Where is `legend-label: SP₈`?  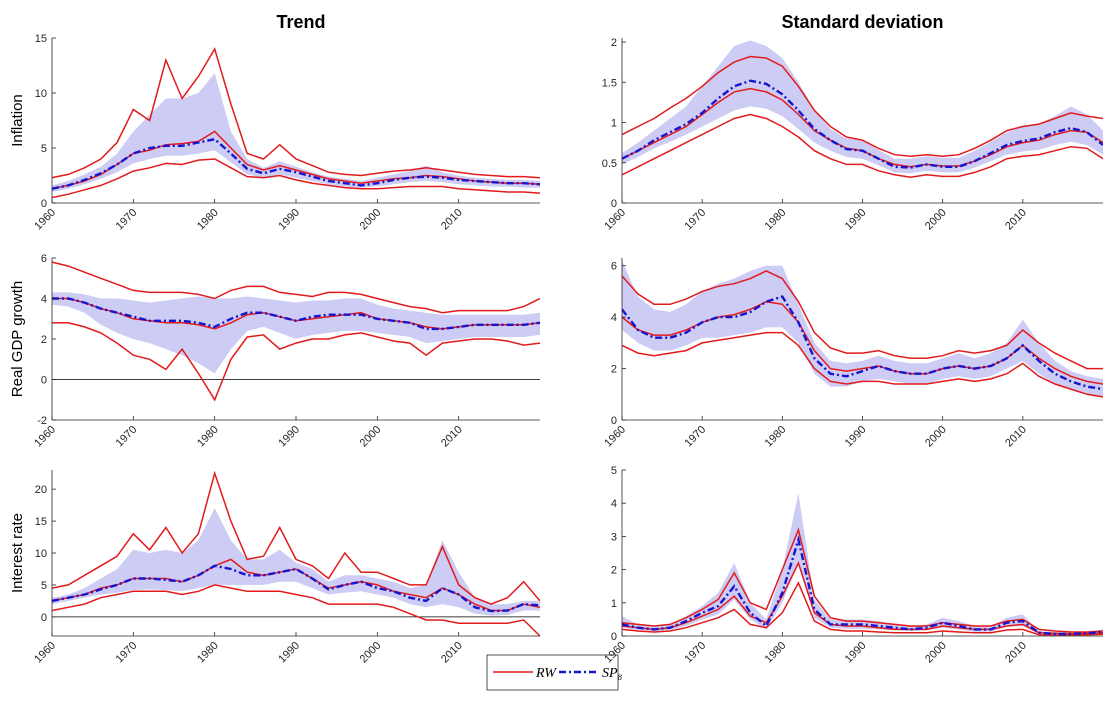 legend-label: SP₈ is located at coordinates (612, 673).